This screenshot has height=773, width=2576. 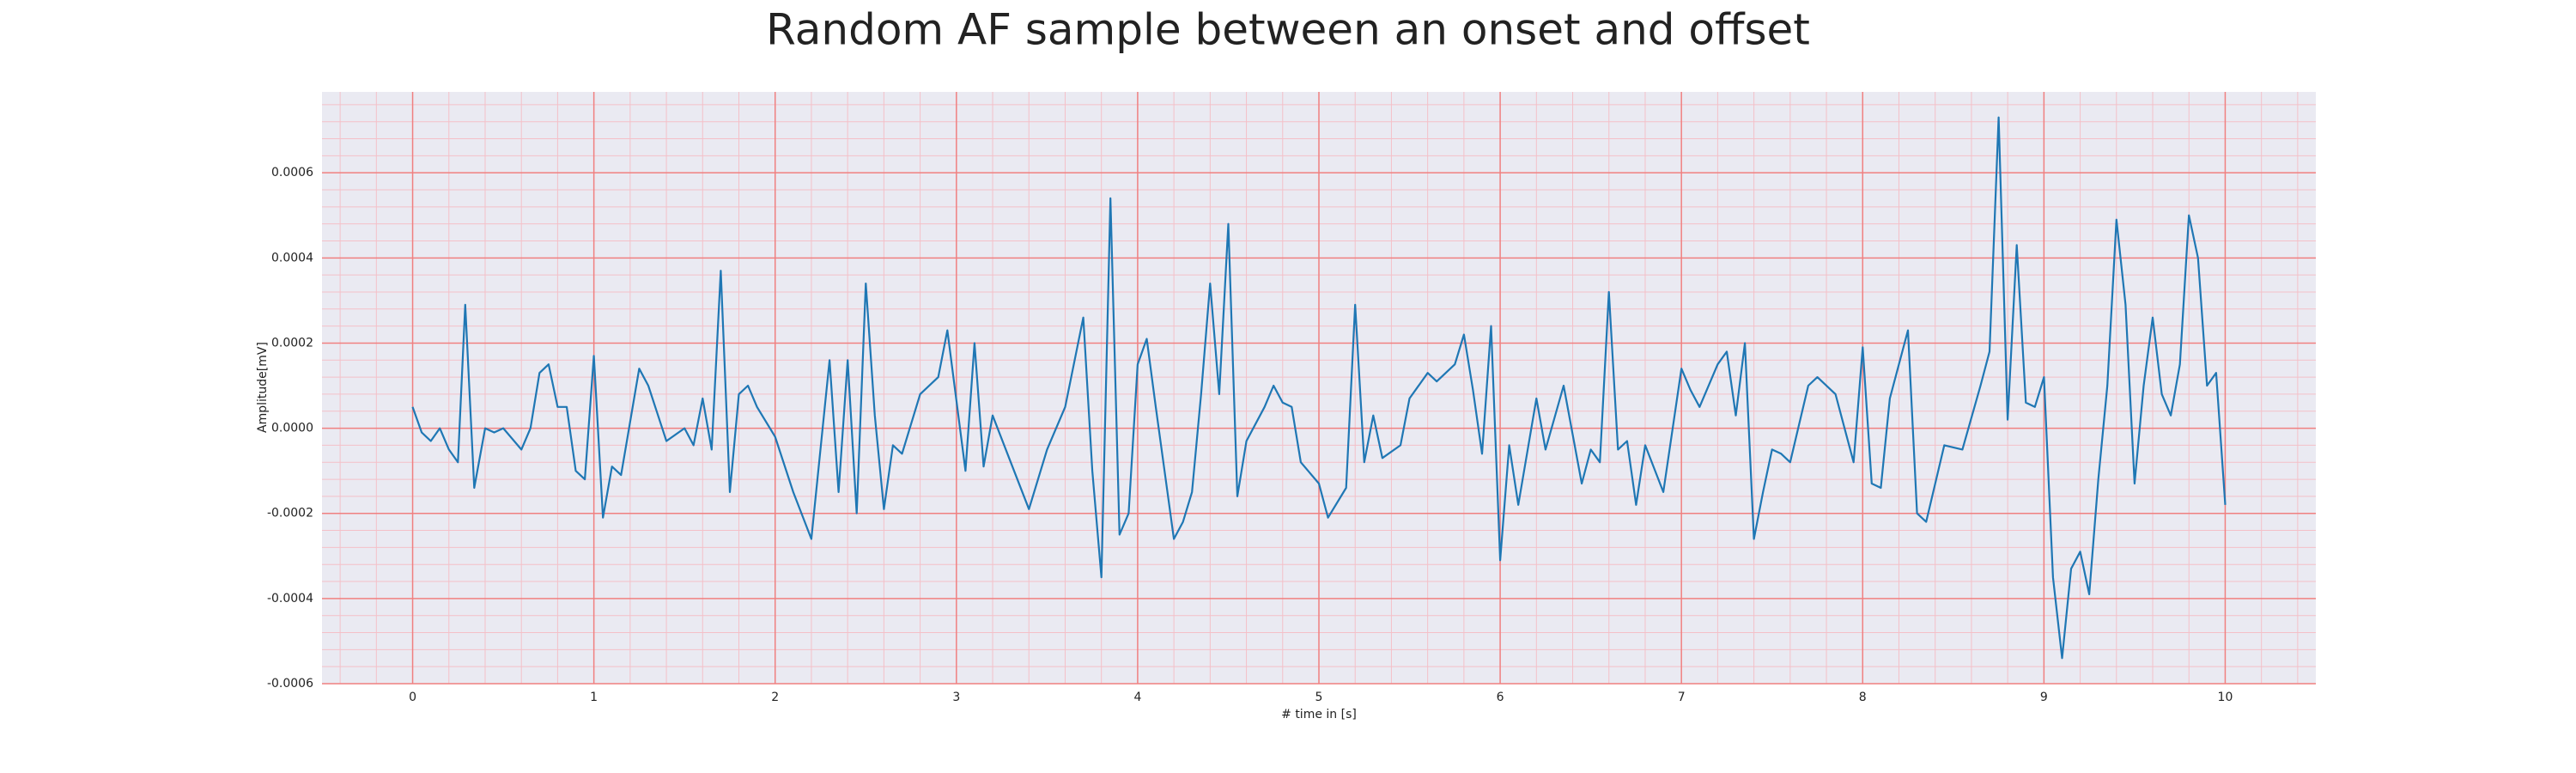 What do you see at coordinates (1863, 697) in the screenshot?
I see `x-tick-label: 8` at bounding box center [1863, 697].